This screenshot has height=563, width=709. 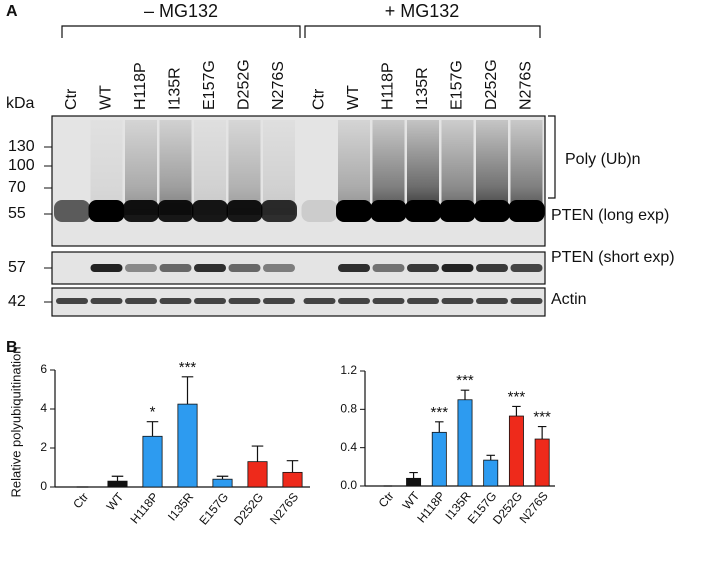 I want to click on panel-label: B, so click(x=12, y=347).